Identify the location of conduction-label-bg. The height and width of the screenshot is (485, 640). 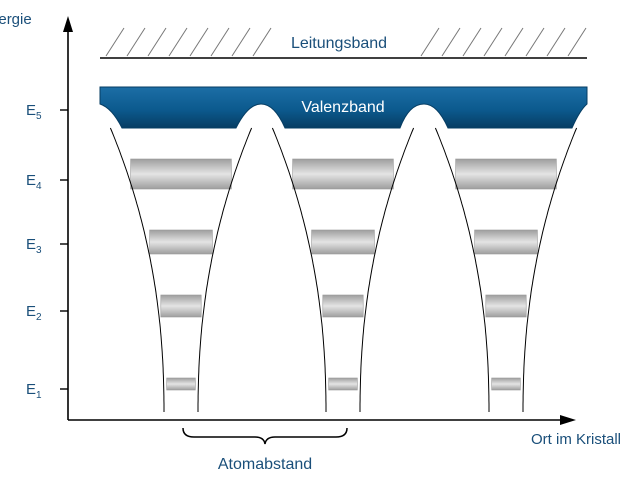
(339, 42).